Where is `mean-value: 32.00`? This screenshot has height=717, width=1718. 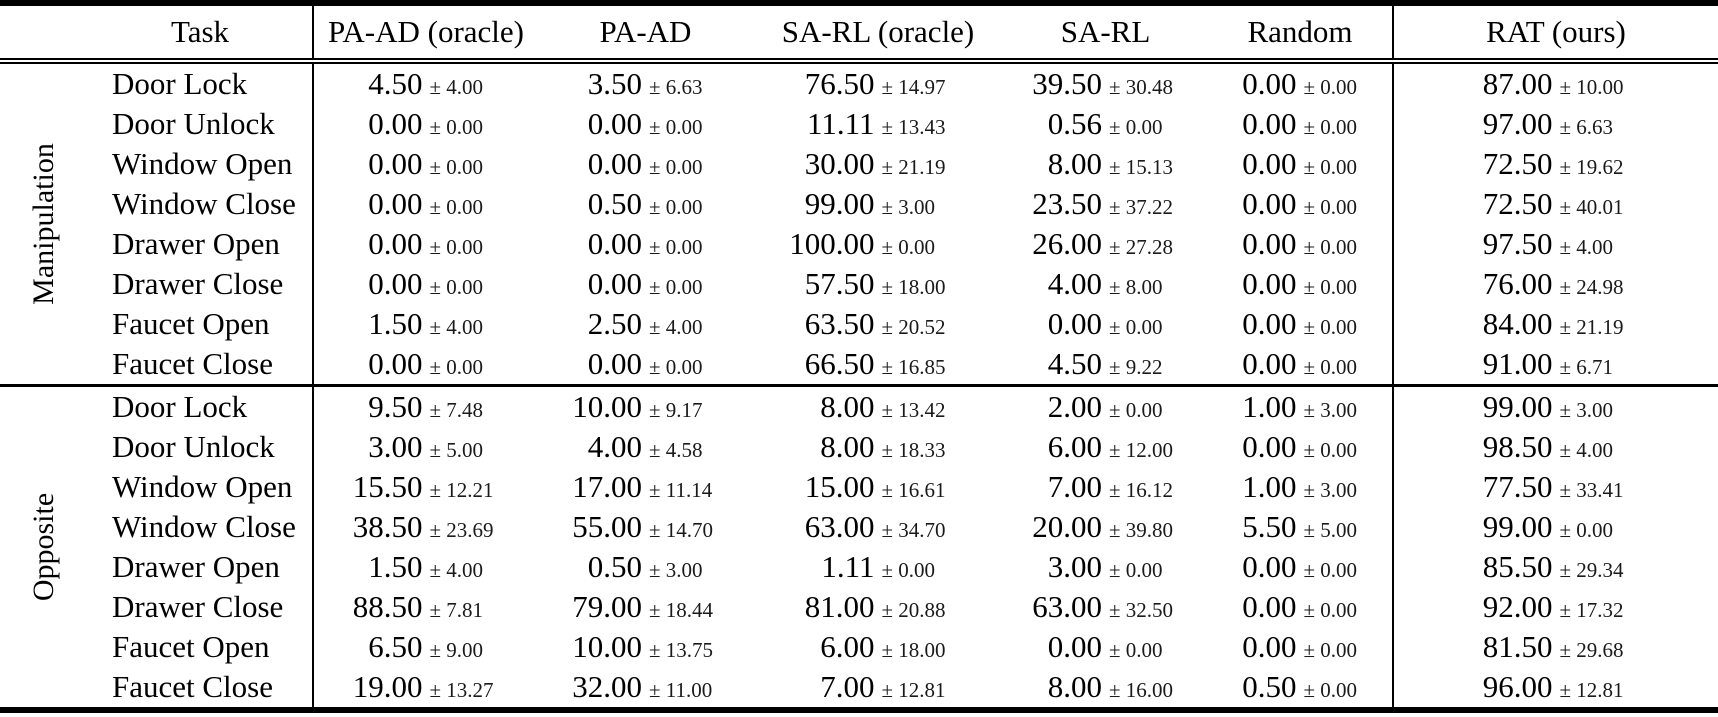 mean-value: 32.00 is located at coordinates (607, 686).